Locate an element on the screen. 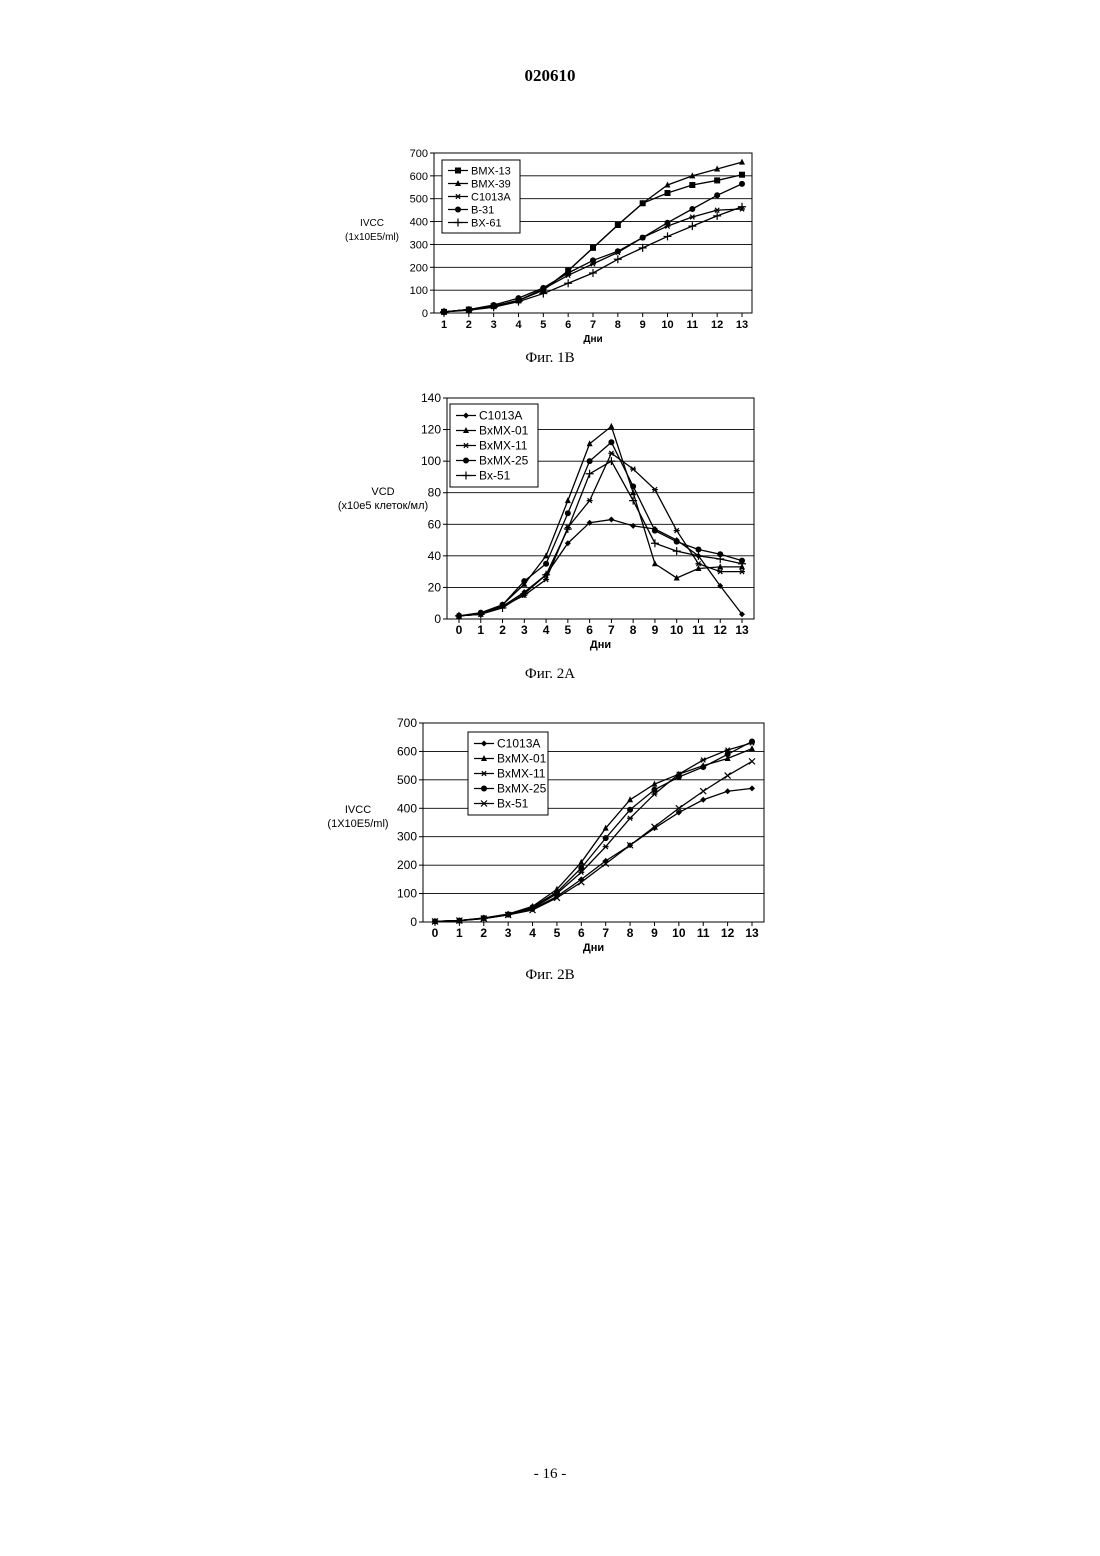  legend-label: Bx-51 is located at coordinates (495, 476).